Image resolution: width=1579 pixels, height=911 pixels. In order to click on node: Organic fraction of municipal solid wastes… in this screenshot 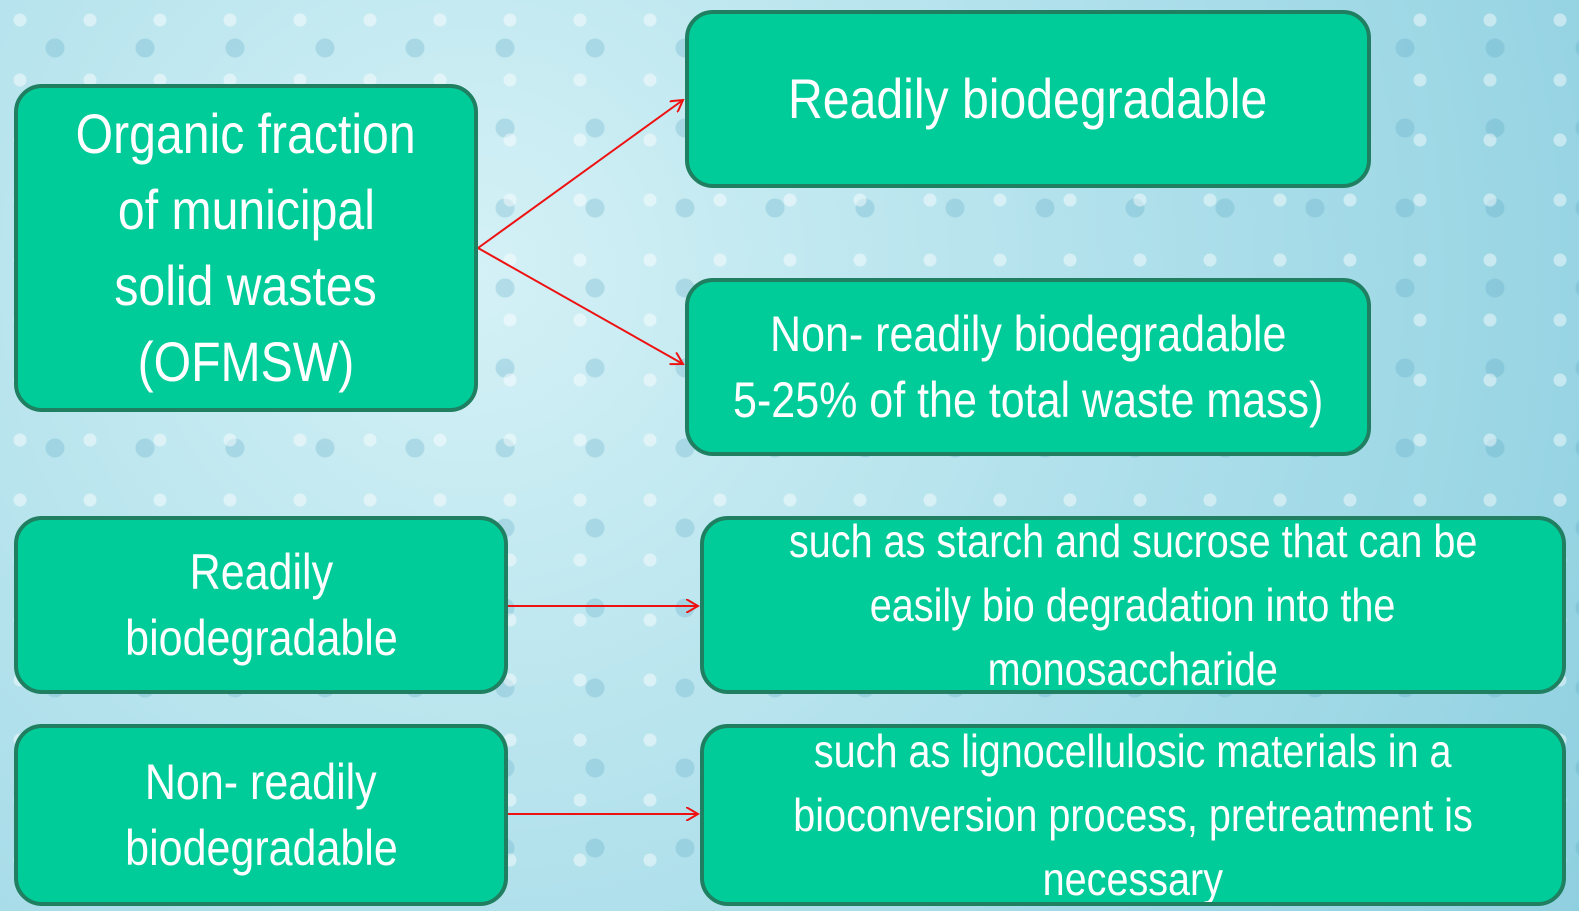, I will do `click(246, 248)`.